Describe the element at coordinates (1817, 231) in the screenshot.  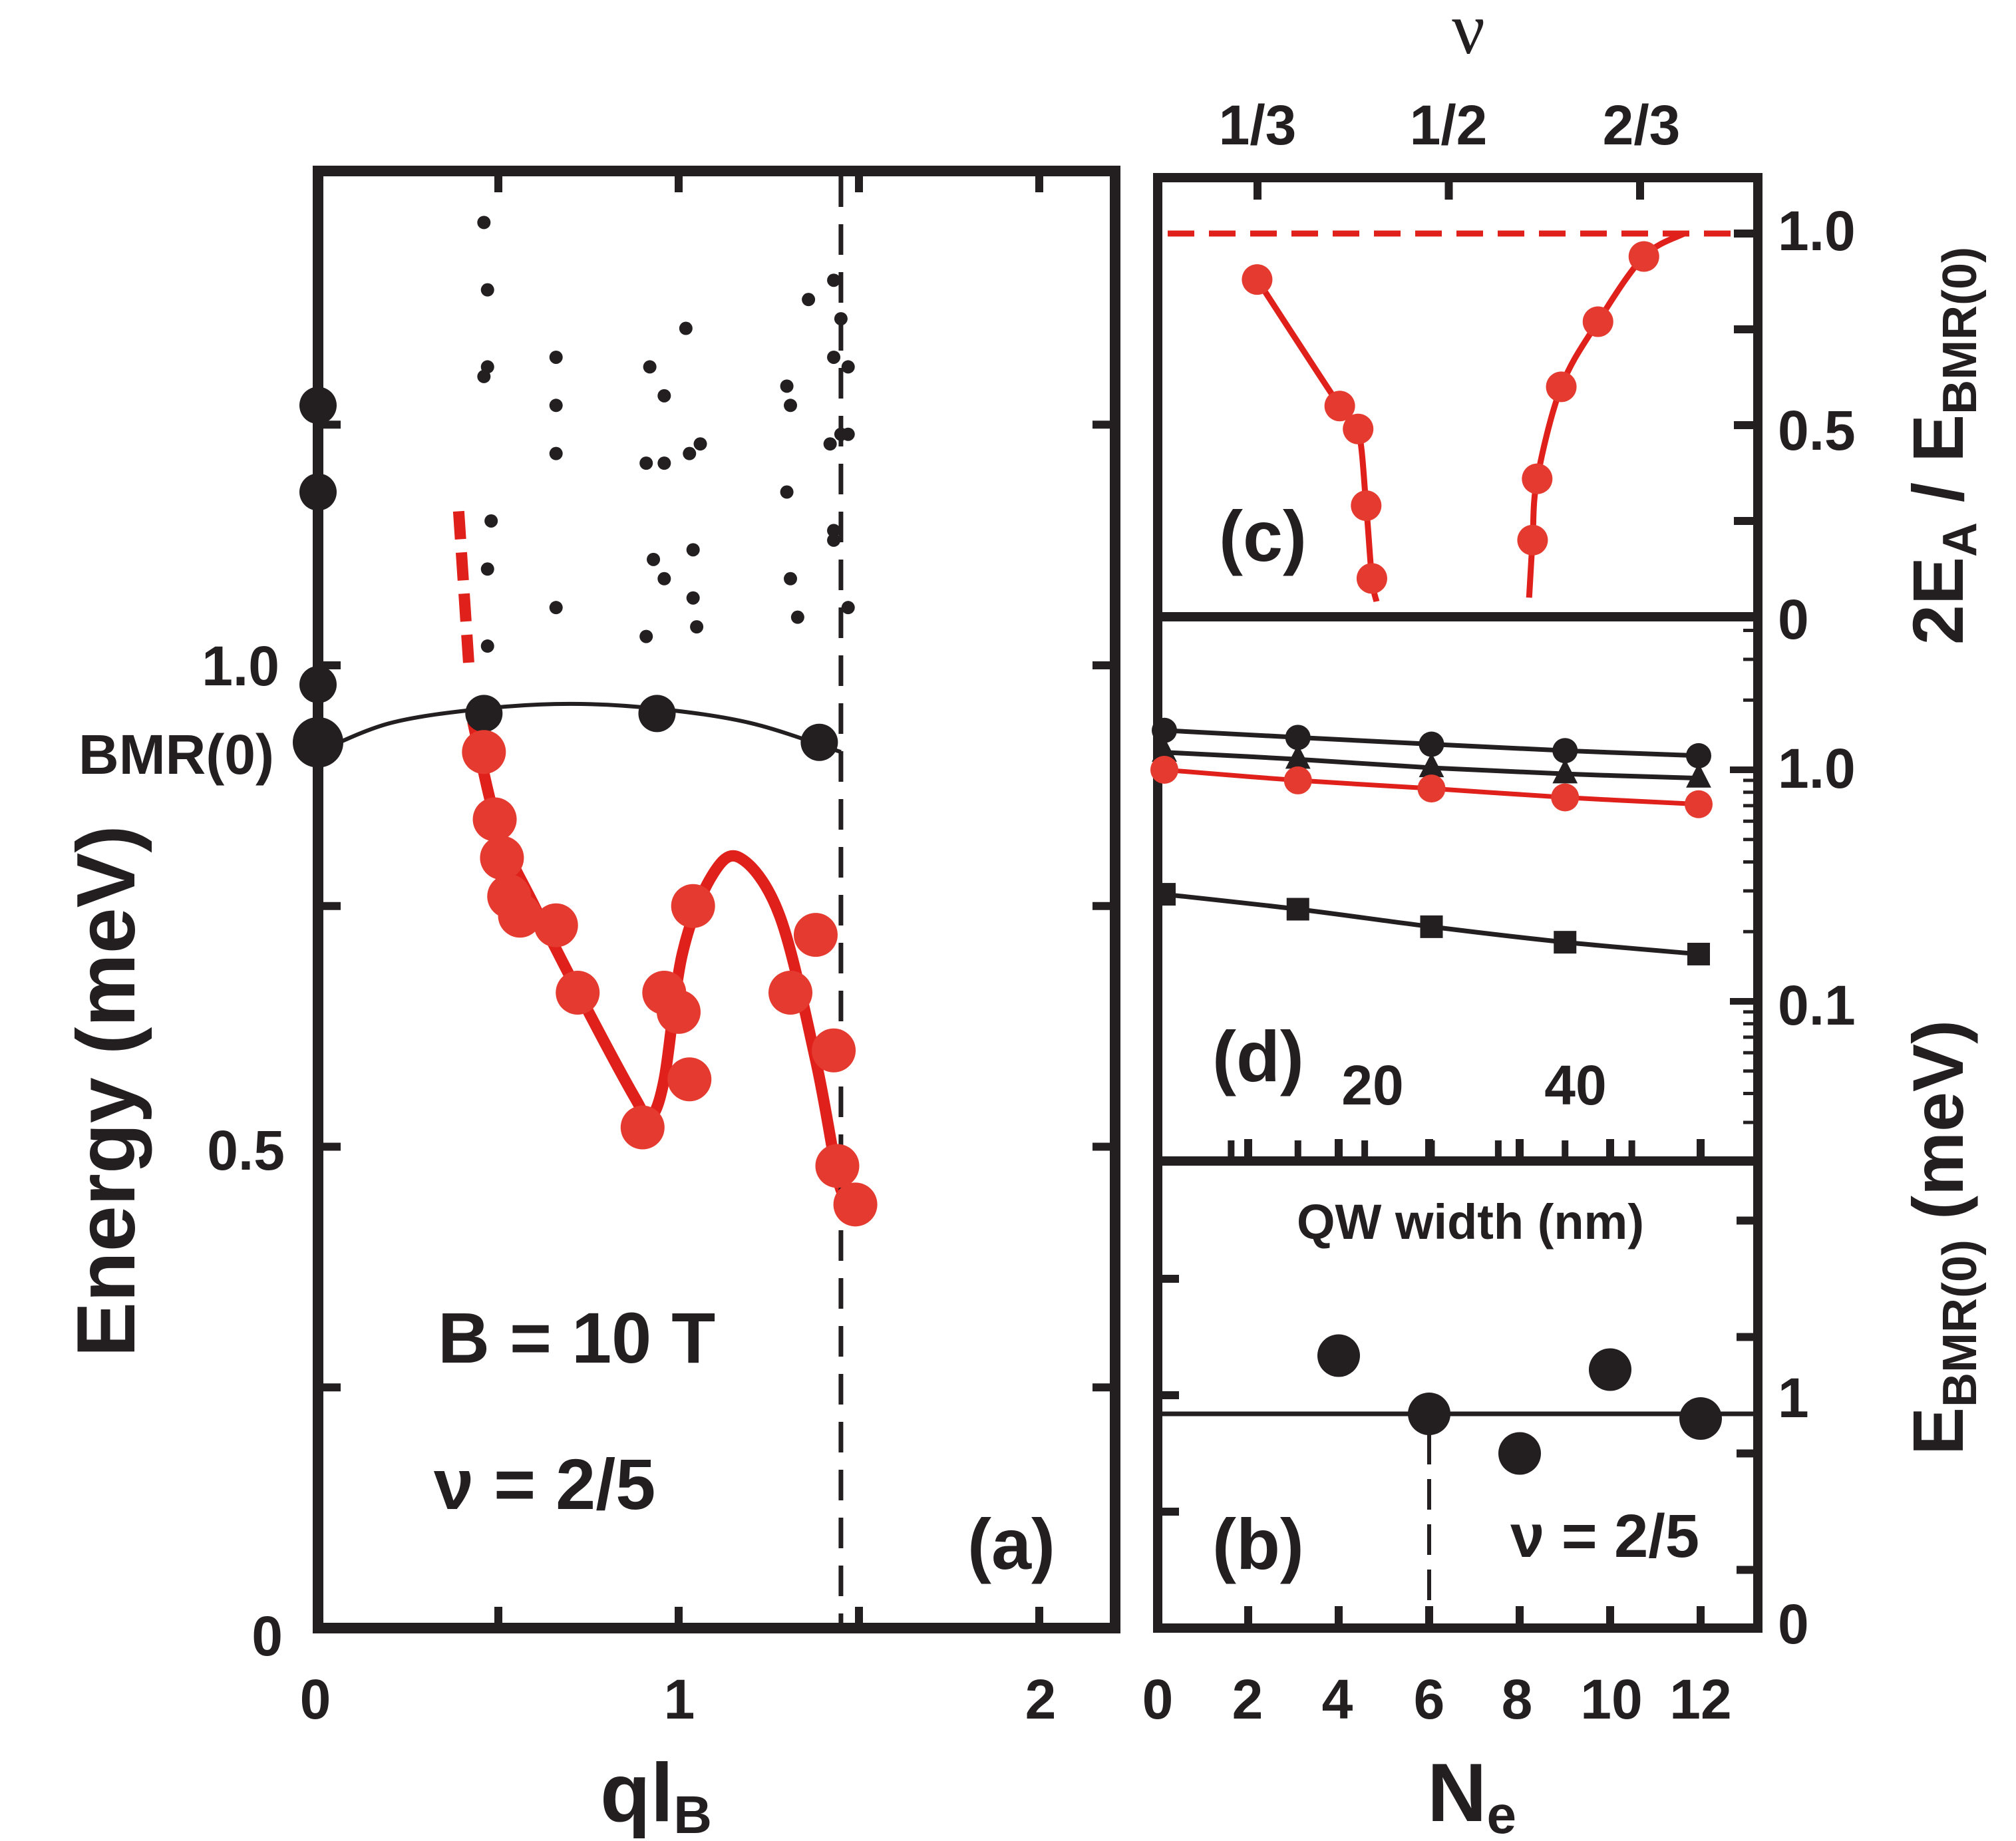
I see `panel-c-ytick-label-1.0: 1.0` at that location.